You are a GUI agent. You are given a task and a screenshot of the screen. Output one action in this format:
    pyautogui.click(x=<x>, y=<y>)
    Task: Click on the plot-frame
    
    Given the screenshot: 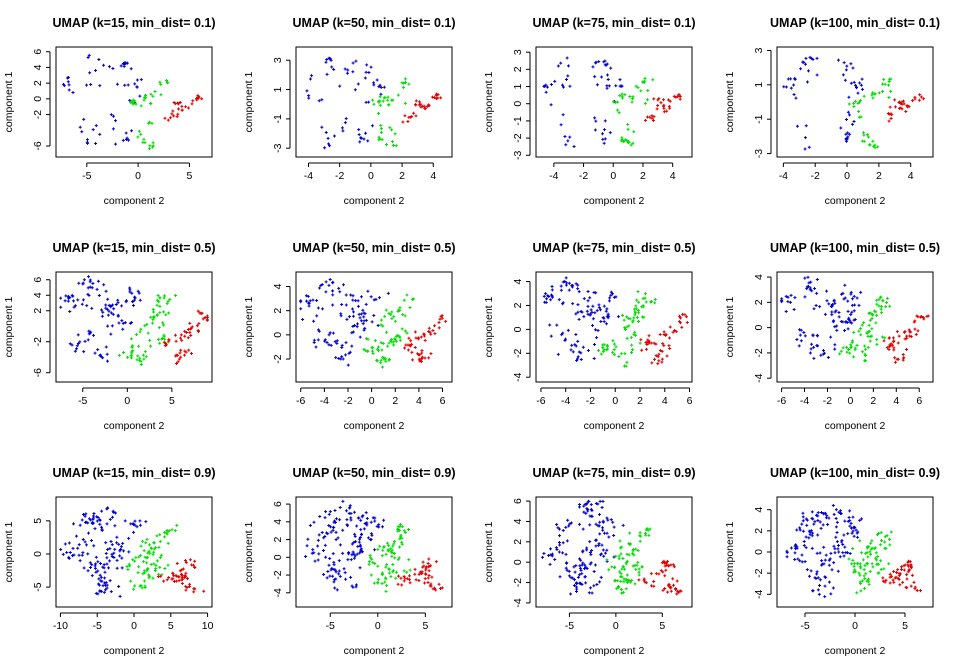 What is the action you would take?
    pyautogui.click(x=134, y=327)
    